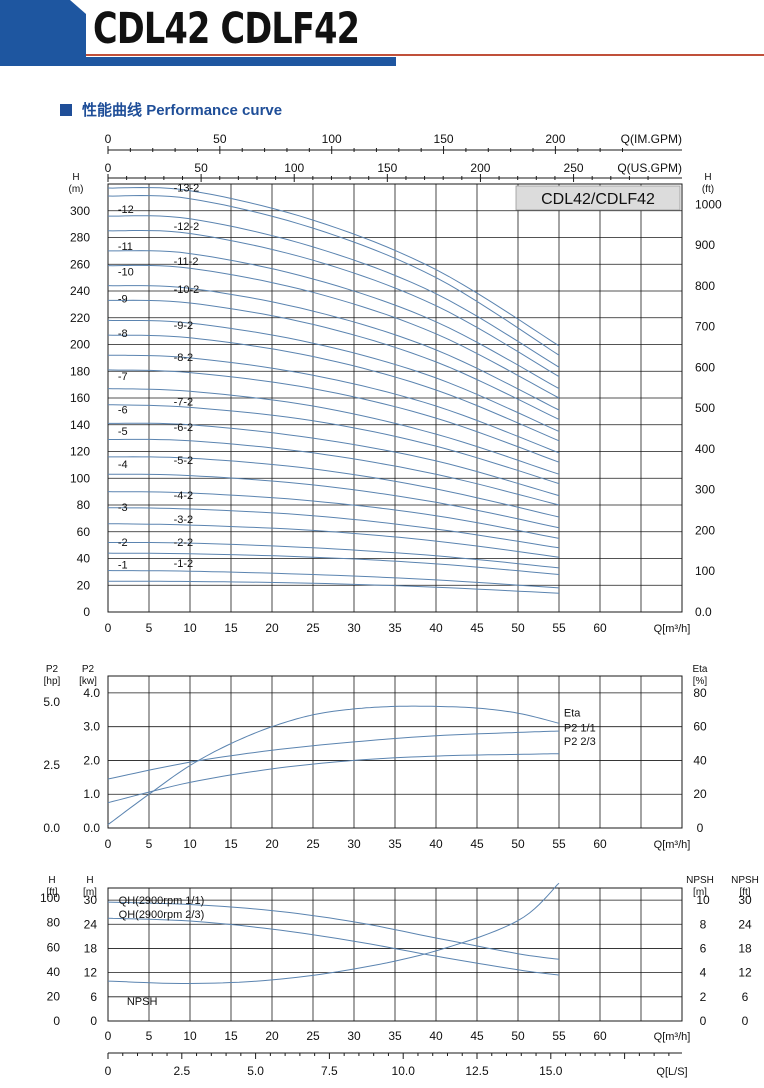  What do you see at coordinates (700, 892) in the screenshot?
I see `chart3-npsh-m-unit: [m]` at bounding box center [700, 892].